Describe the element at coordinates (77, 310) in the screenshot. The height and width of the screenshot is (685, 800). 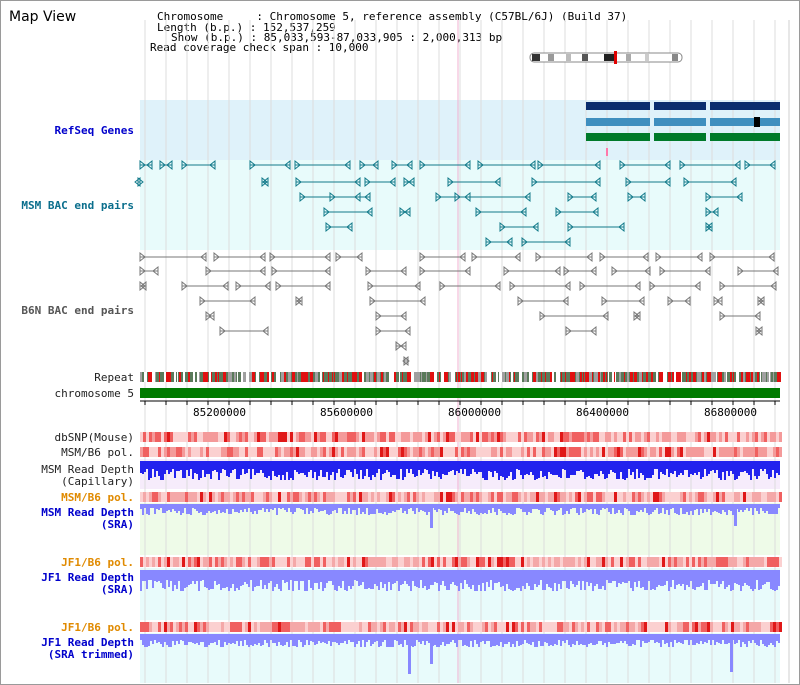
I see `track-label-b6n-bac: B6N BAC end pairs` at that location.